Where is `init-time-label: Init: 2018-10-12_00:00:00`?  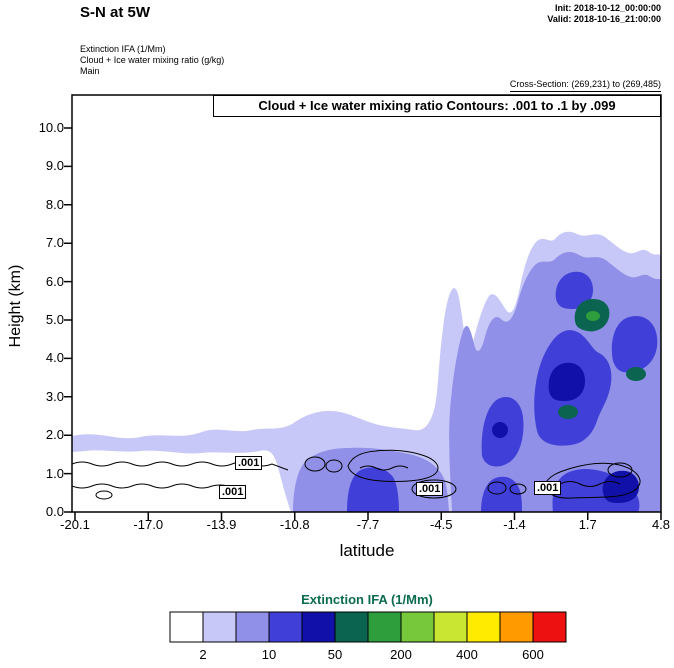
init-time-label: Init: 2018-10-12_00:00:00 is located at coordinates (607, 8).